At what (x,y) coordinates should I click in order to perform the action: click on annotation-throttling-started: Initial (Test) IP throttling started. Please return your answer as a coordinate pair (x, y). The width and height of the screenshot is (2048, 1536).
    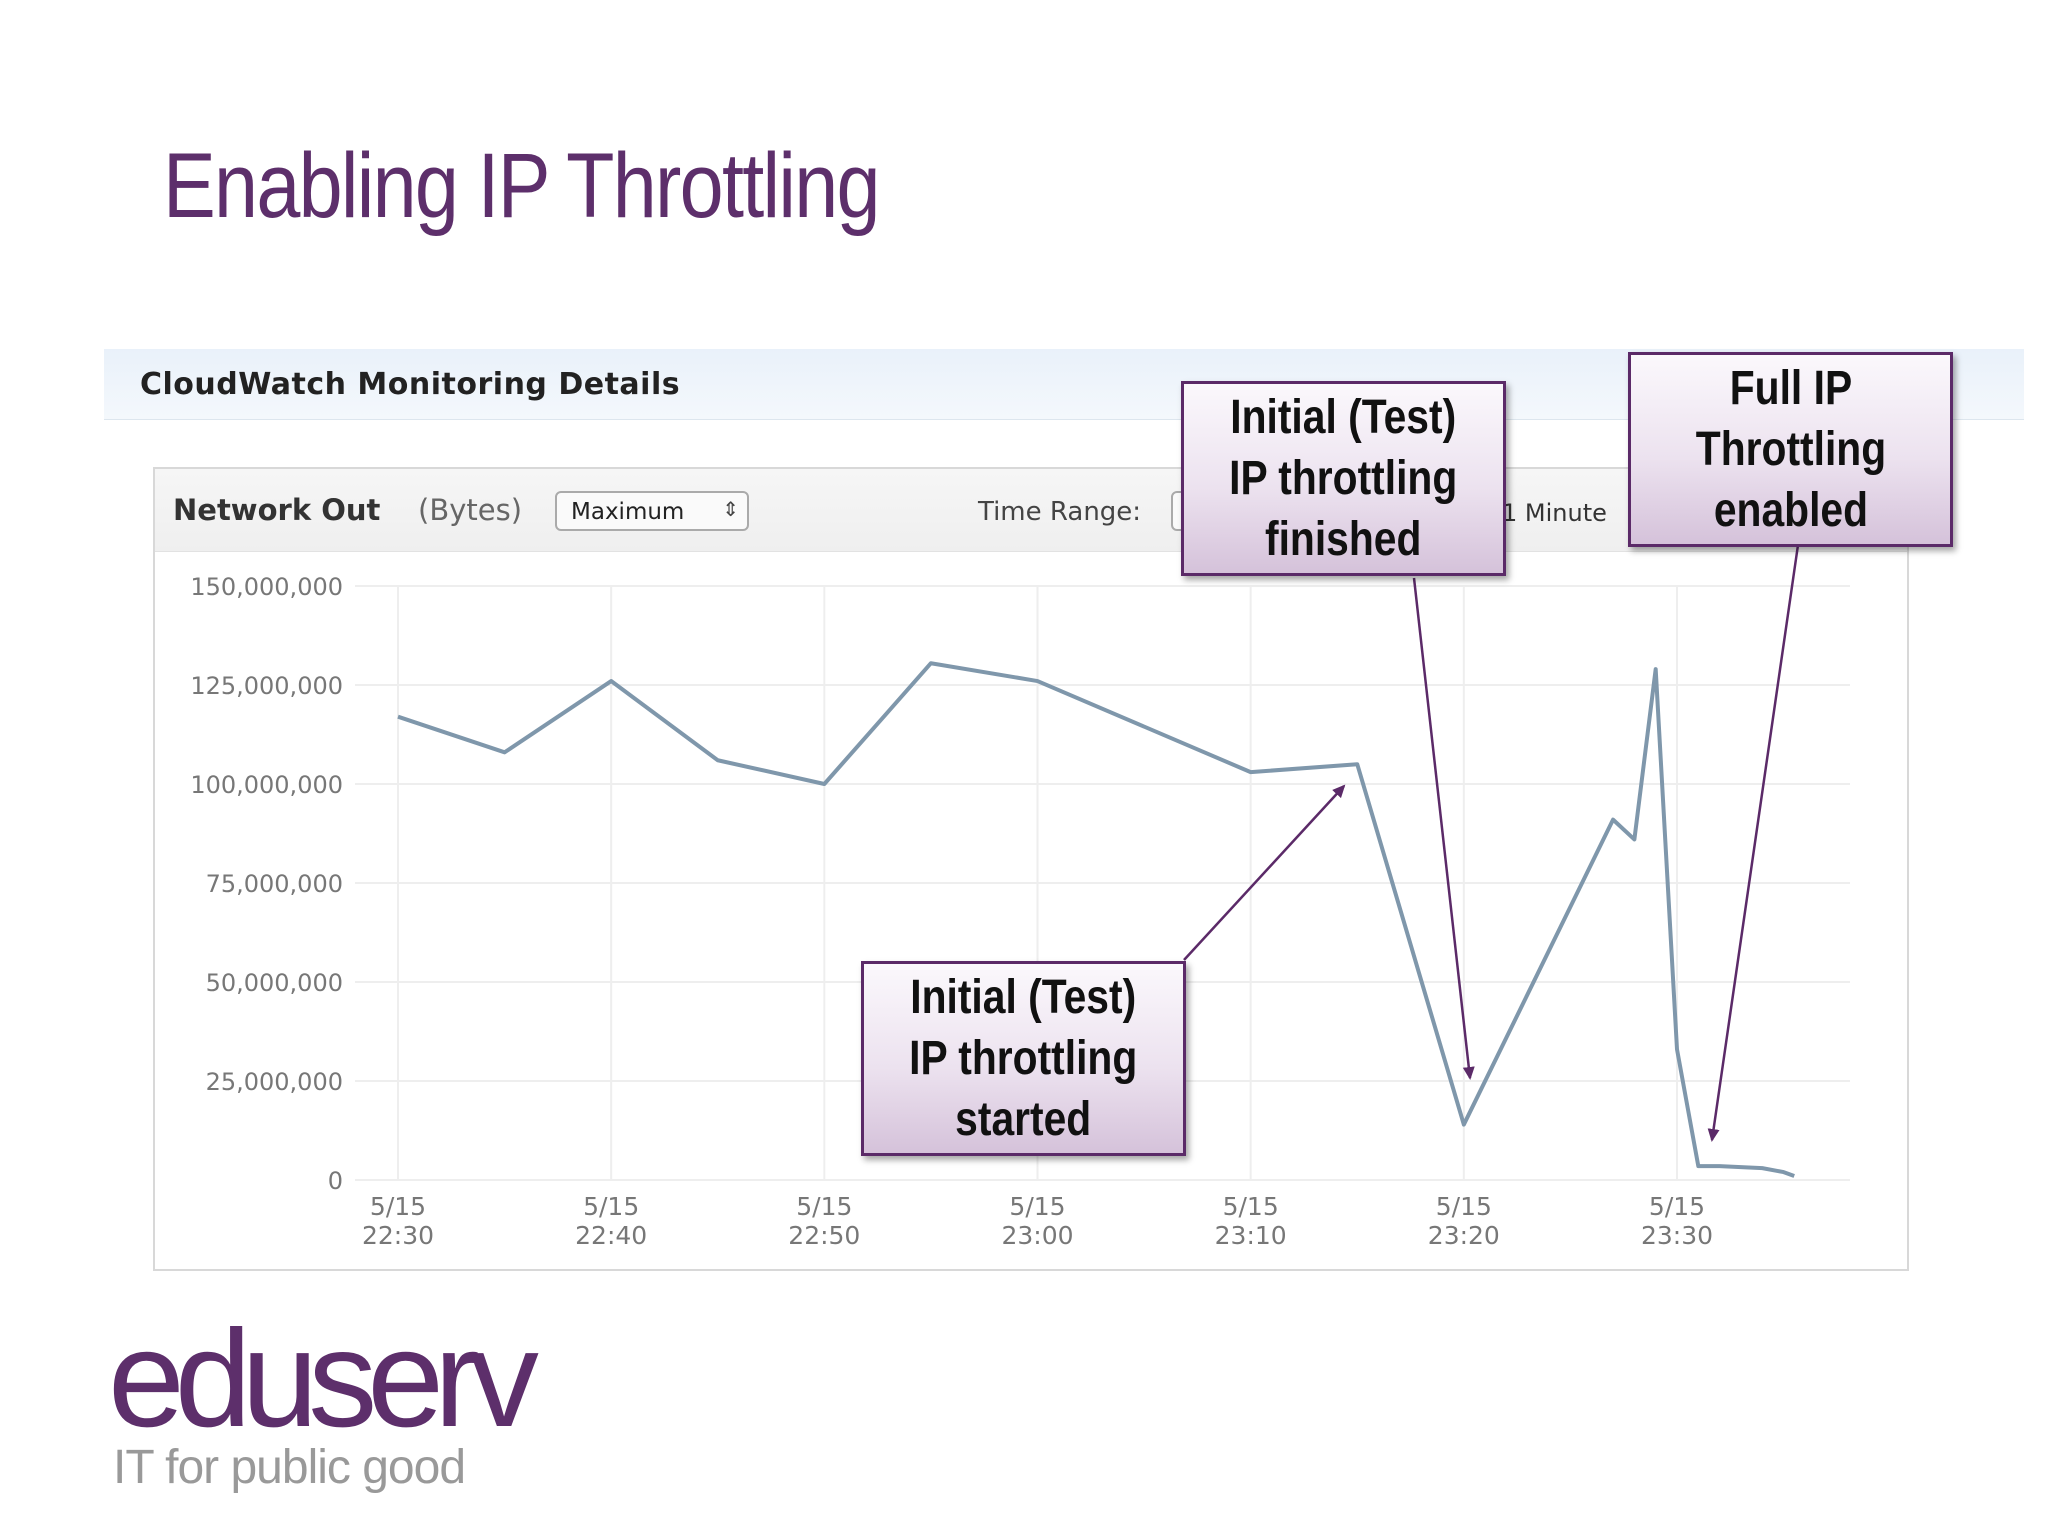
    Looking at the image, I should click on (1023, 1058).